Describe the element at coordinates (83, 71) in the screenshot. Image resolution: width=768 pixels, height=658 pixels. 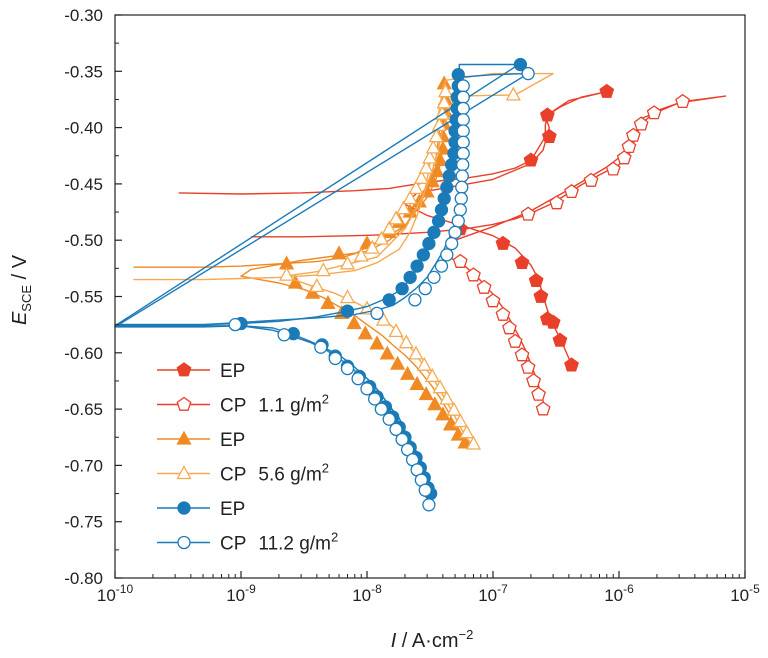
I see `y-tick-label: -0.35` at that location.